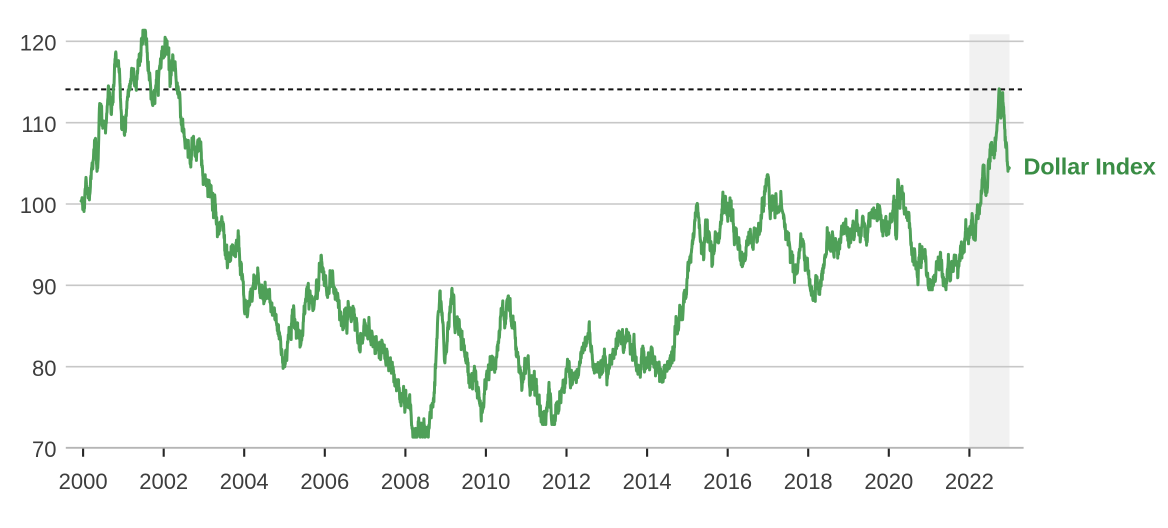 The height and width of the screenshot is (528, 1168). I want to click on svg-text: 2016, so click(727, 481).